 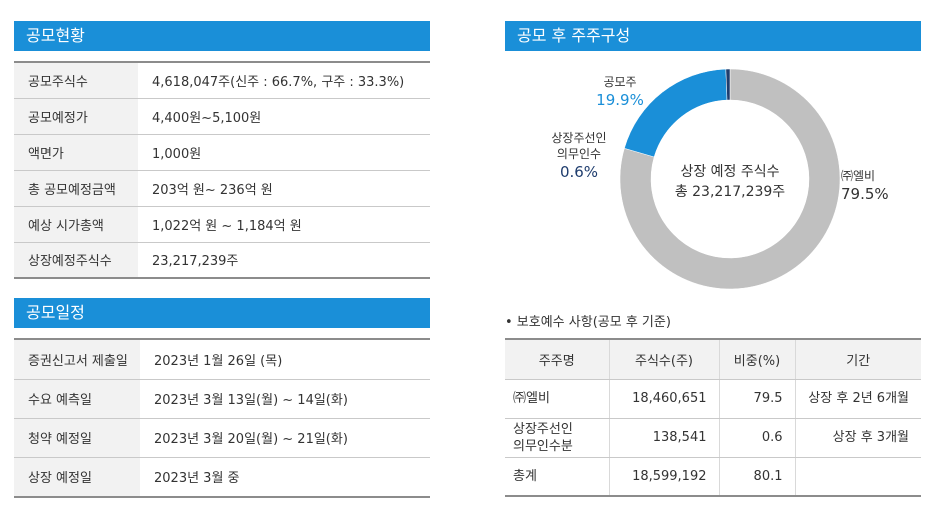 What do you see at coordinates (664, 477) in the screenshot?
I see `cell-shares: 18,599,192` at bounding box center [664, 477].